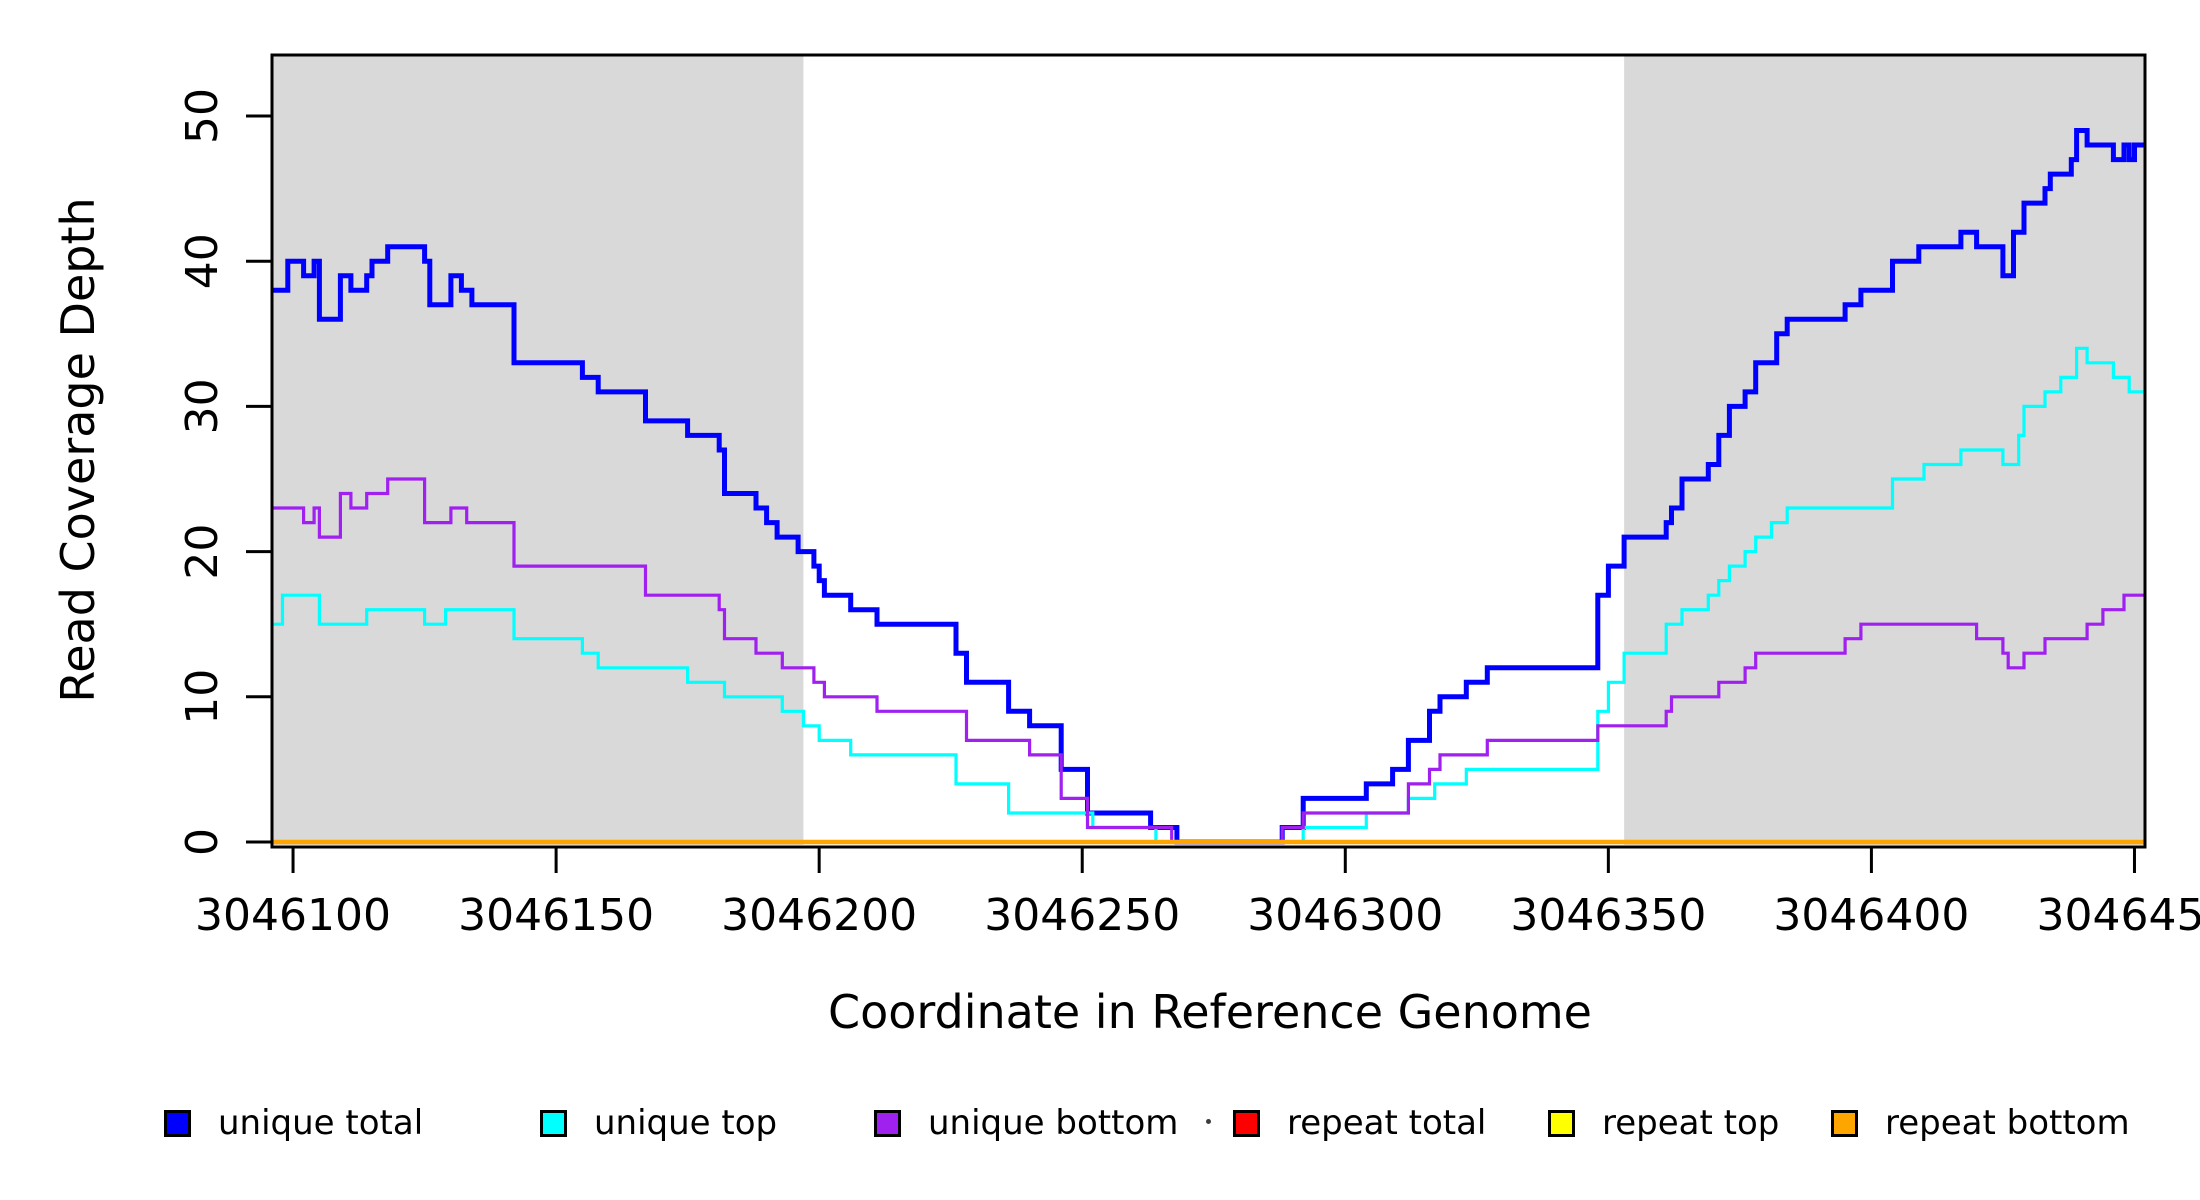  Describe the element at coordinates (1210, 1012) in the screenshot. I see `x-axis-title: Coordinate in Reference Genome` at that location.